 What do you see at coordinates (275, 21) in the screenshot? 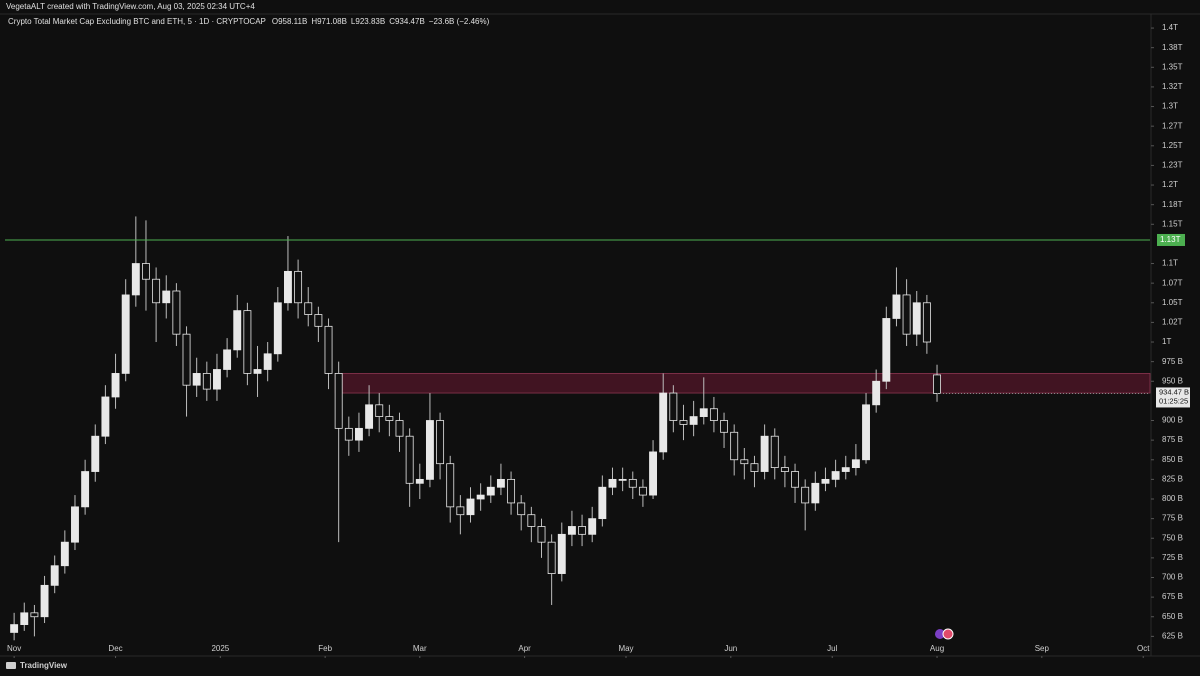
I see `ohlc-prefix: O` at bounding box center [275, 21].